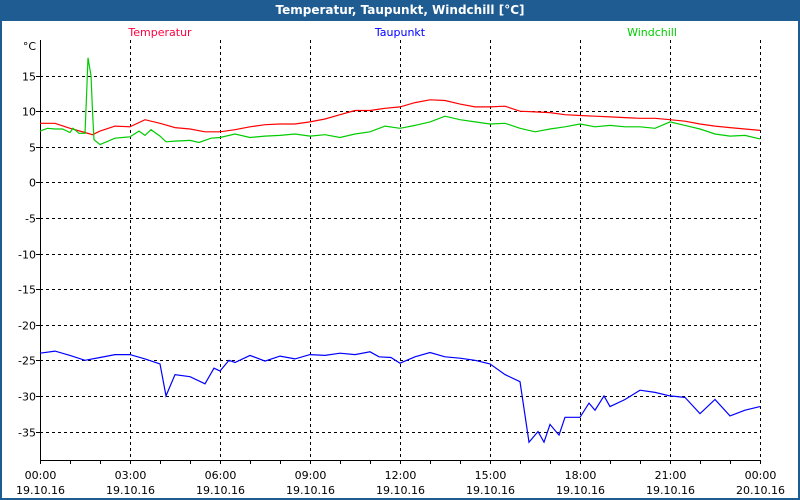  Describe the element at coordinates (30, 46) in the screenshot. I see `y-axis-label: °C` at that location.